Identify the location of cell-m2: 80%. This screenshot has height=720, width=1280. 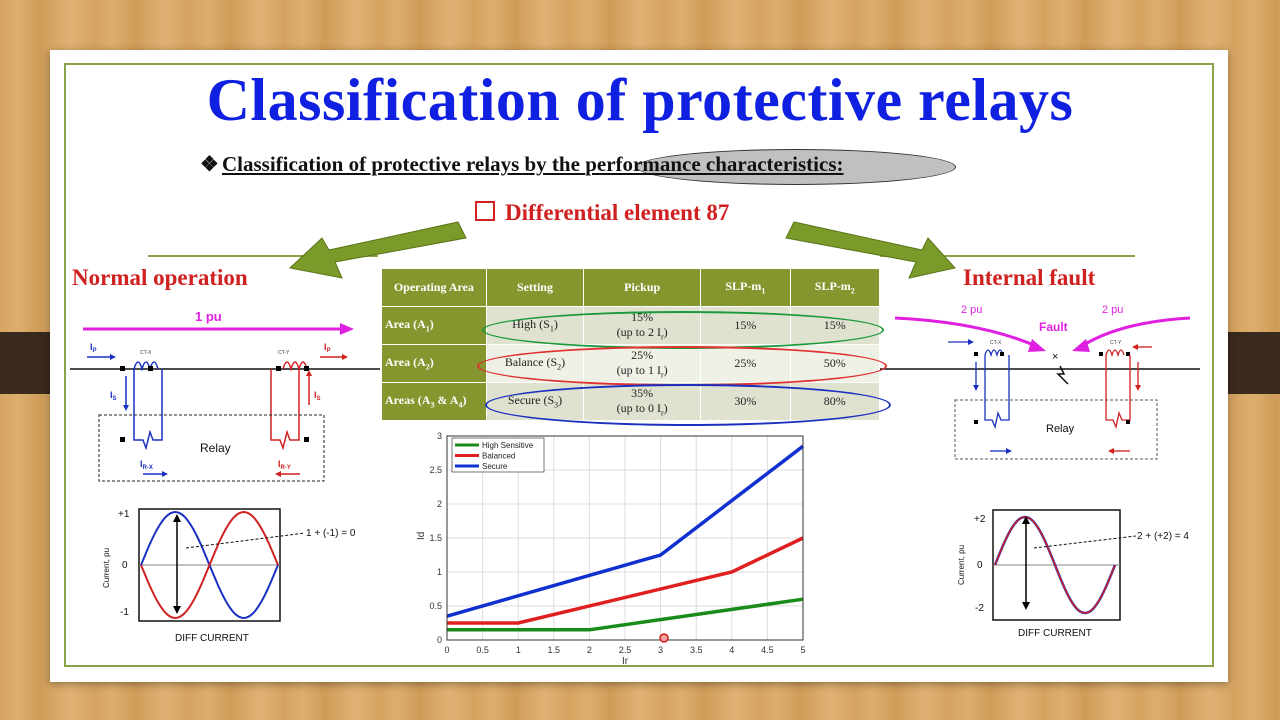
(835, 401).